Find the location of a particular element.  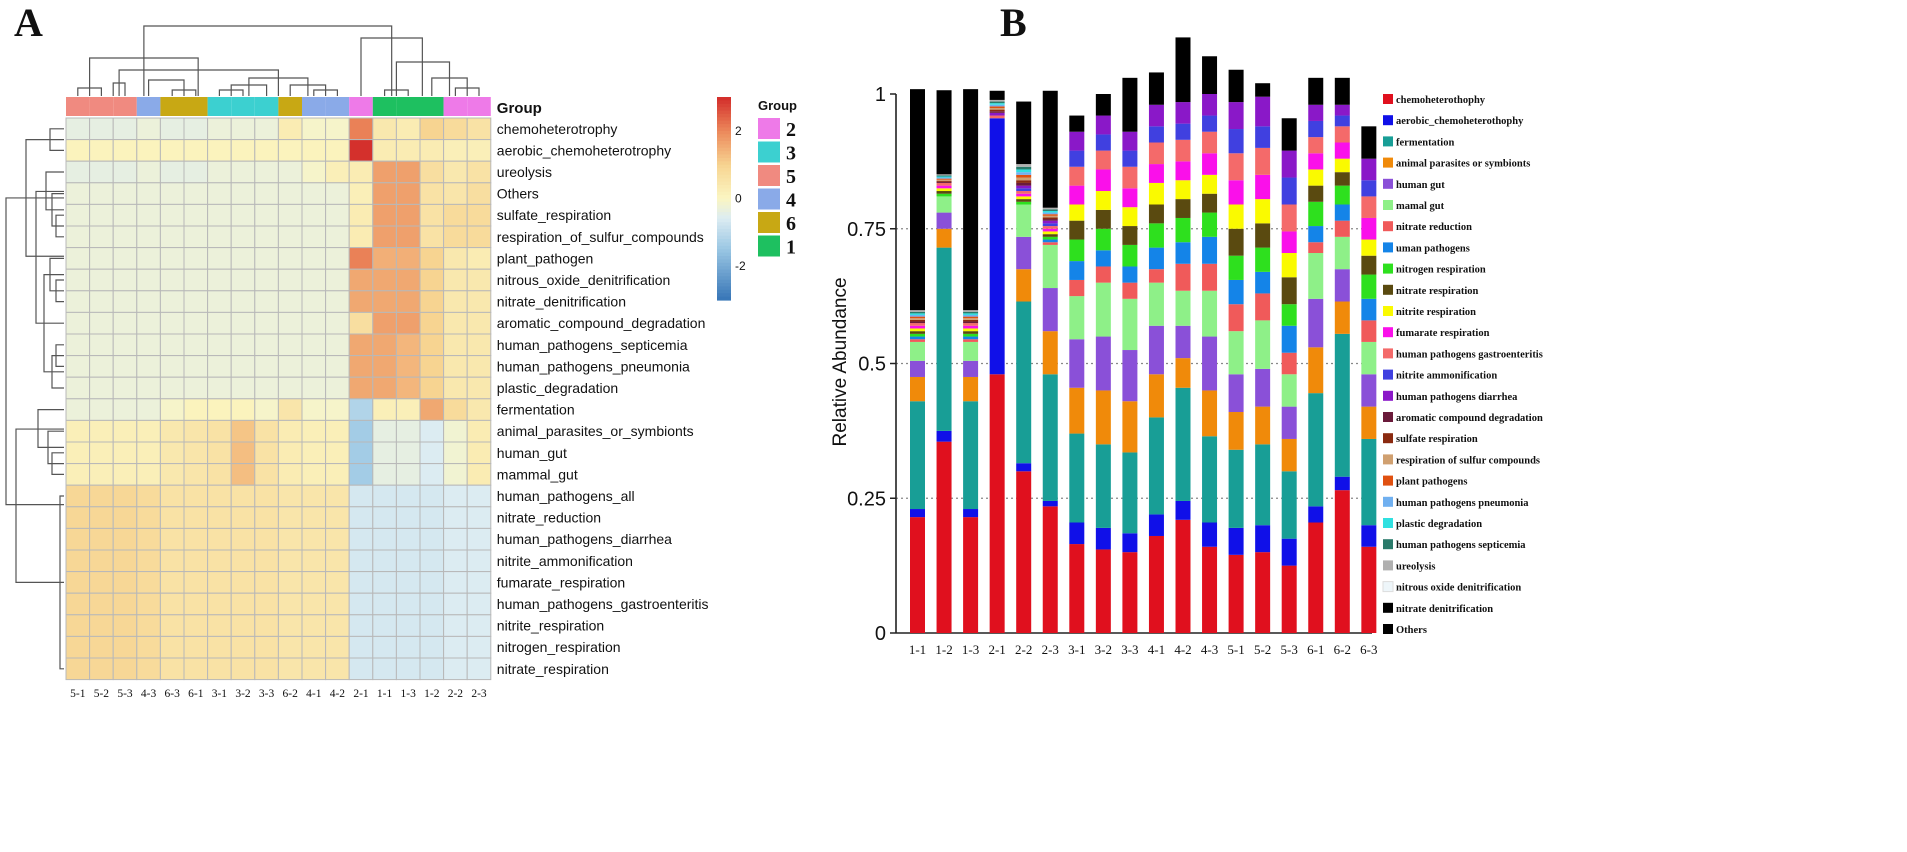

row-label: chemoheterotrophy is located at coordinates (557, 129).